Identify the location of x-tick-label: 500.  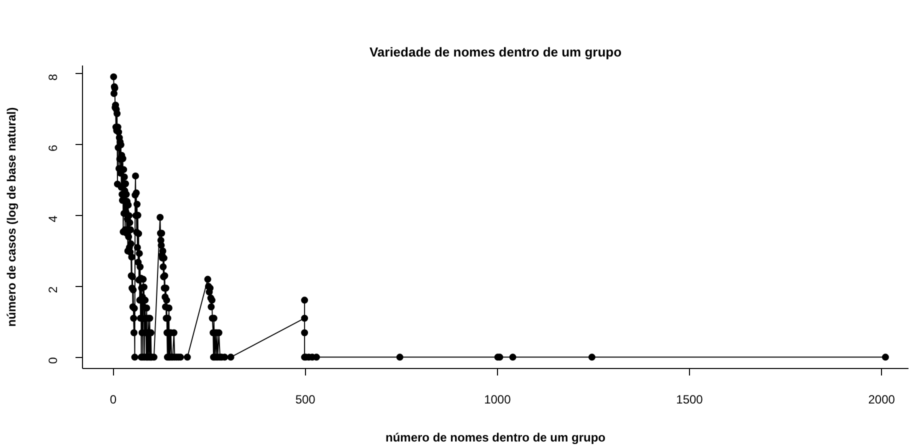
(305, 399).